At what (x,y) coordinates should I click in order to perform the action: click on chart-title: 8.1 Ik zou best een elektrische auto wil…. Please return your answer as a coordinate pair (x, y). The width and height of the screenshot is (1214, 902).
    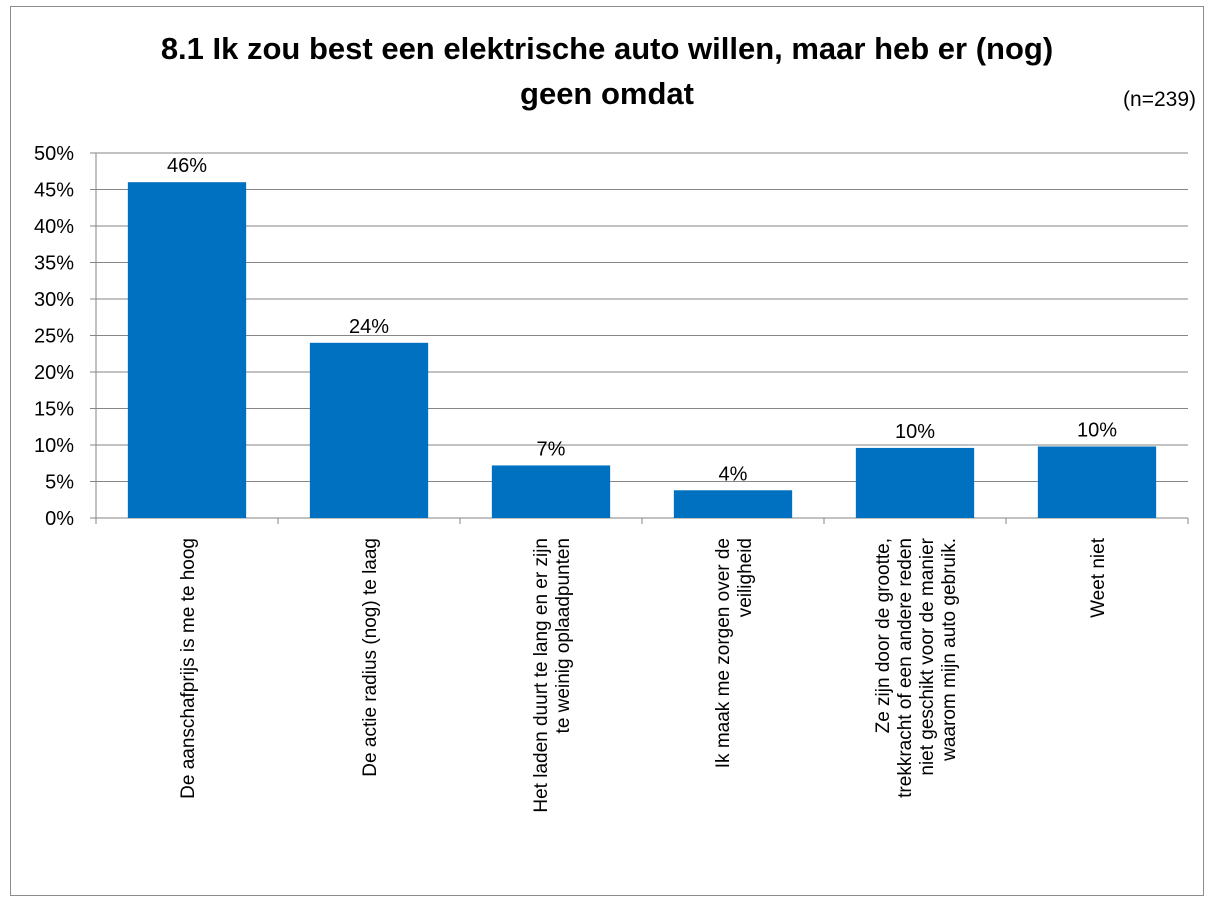
    Looking at the image, I should click on (607, 71).